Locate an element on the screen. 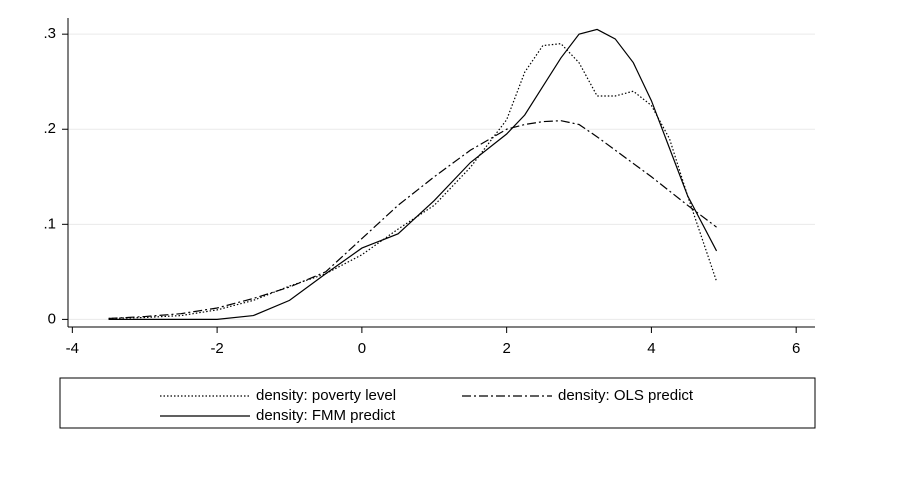 Image resolution: width=901 pixels, height=500 pixels. x-tick-label: 0 is located at coordinates (362, 348).